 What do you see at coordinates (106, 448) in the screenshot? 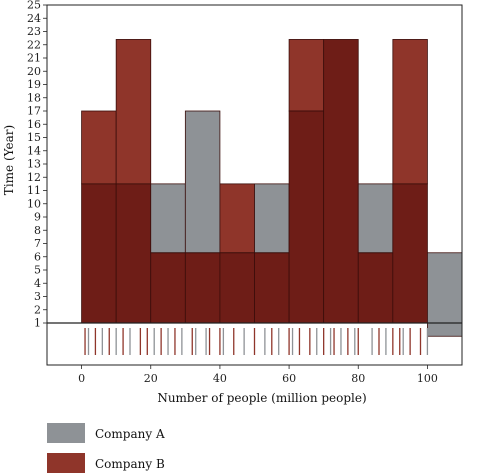
I see `legend: Company A Company B` at bounding box center [106, 448].